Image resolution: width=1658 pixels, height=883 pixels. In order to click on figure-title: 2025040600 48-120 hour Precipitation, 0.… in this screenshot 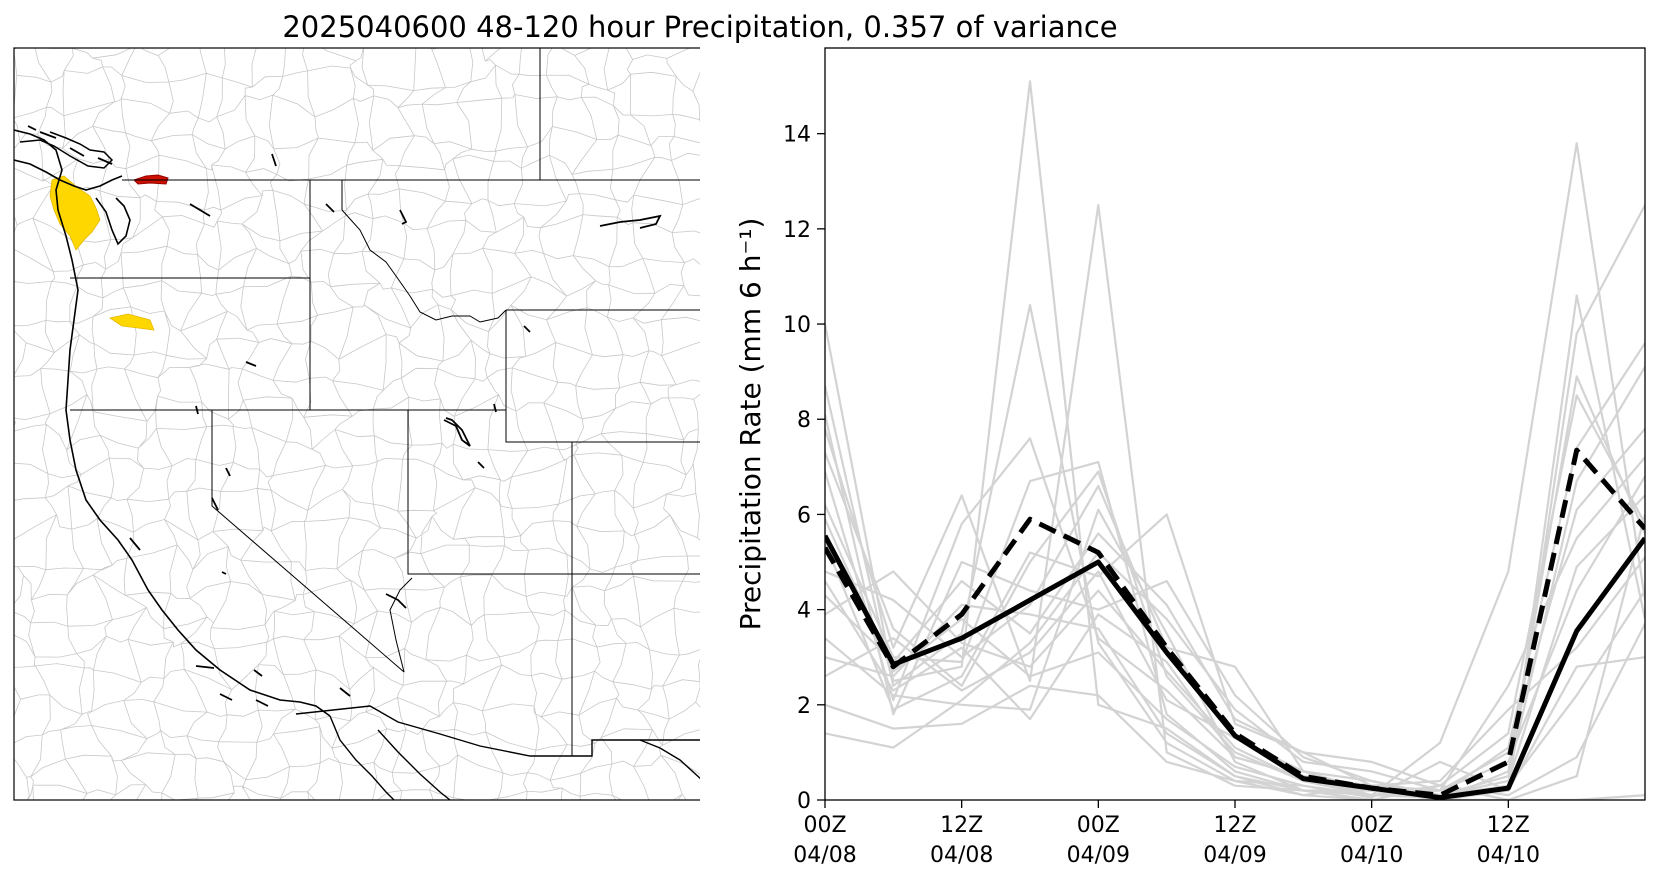, I will do `click(700, 27)`.